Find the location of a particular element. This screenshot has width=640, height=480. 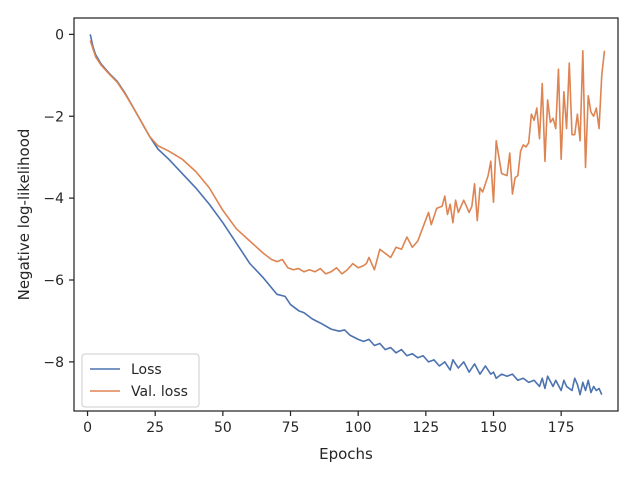

y-axis-ticks: 0 −2 −4 −6 −8 is located at coordinates (58, 199).